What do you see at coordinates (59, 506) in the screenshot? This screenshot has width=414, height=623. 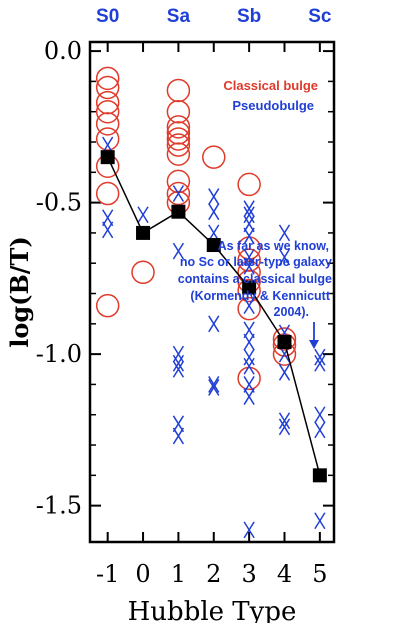 I see `y-tick-label: -1.5` at bounding box center [59, 506].